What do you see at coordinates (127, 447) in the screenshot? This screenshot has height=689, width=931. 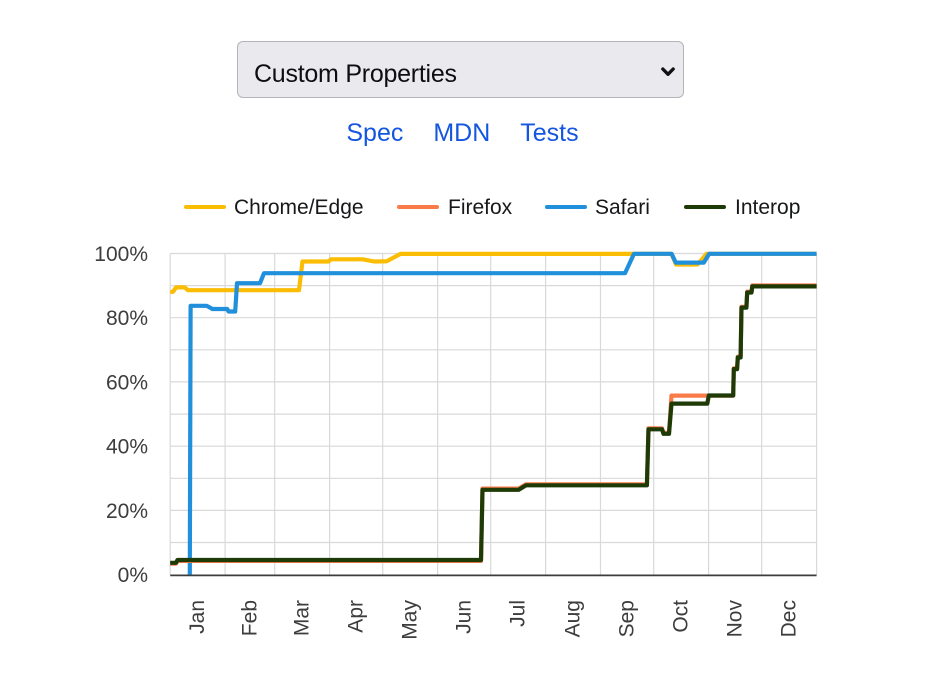 I see `svg-text: 40%` at bounding box center [127, 447].